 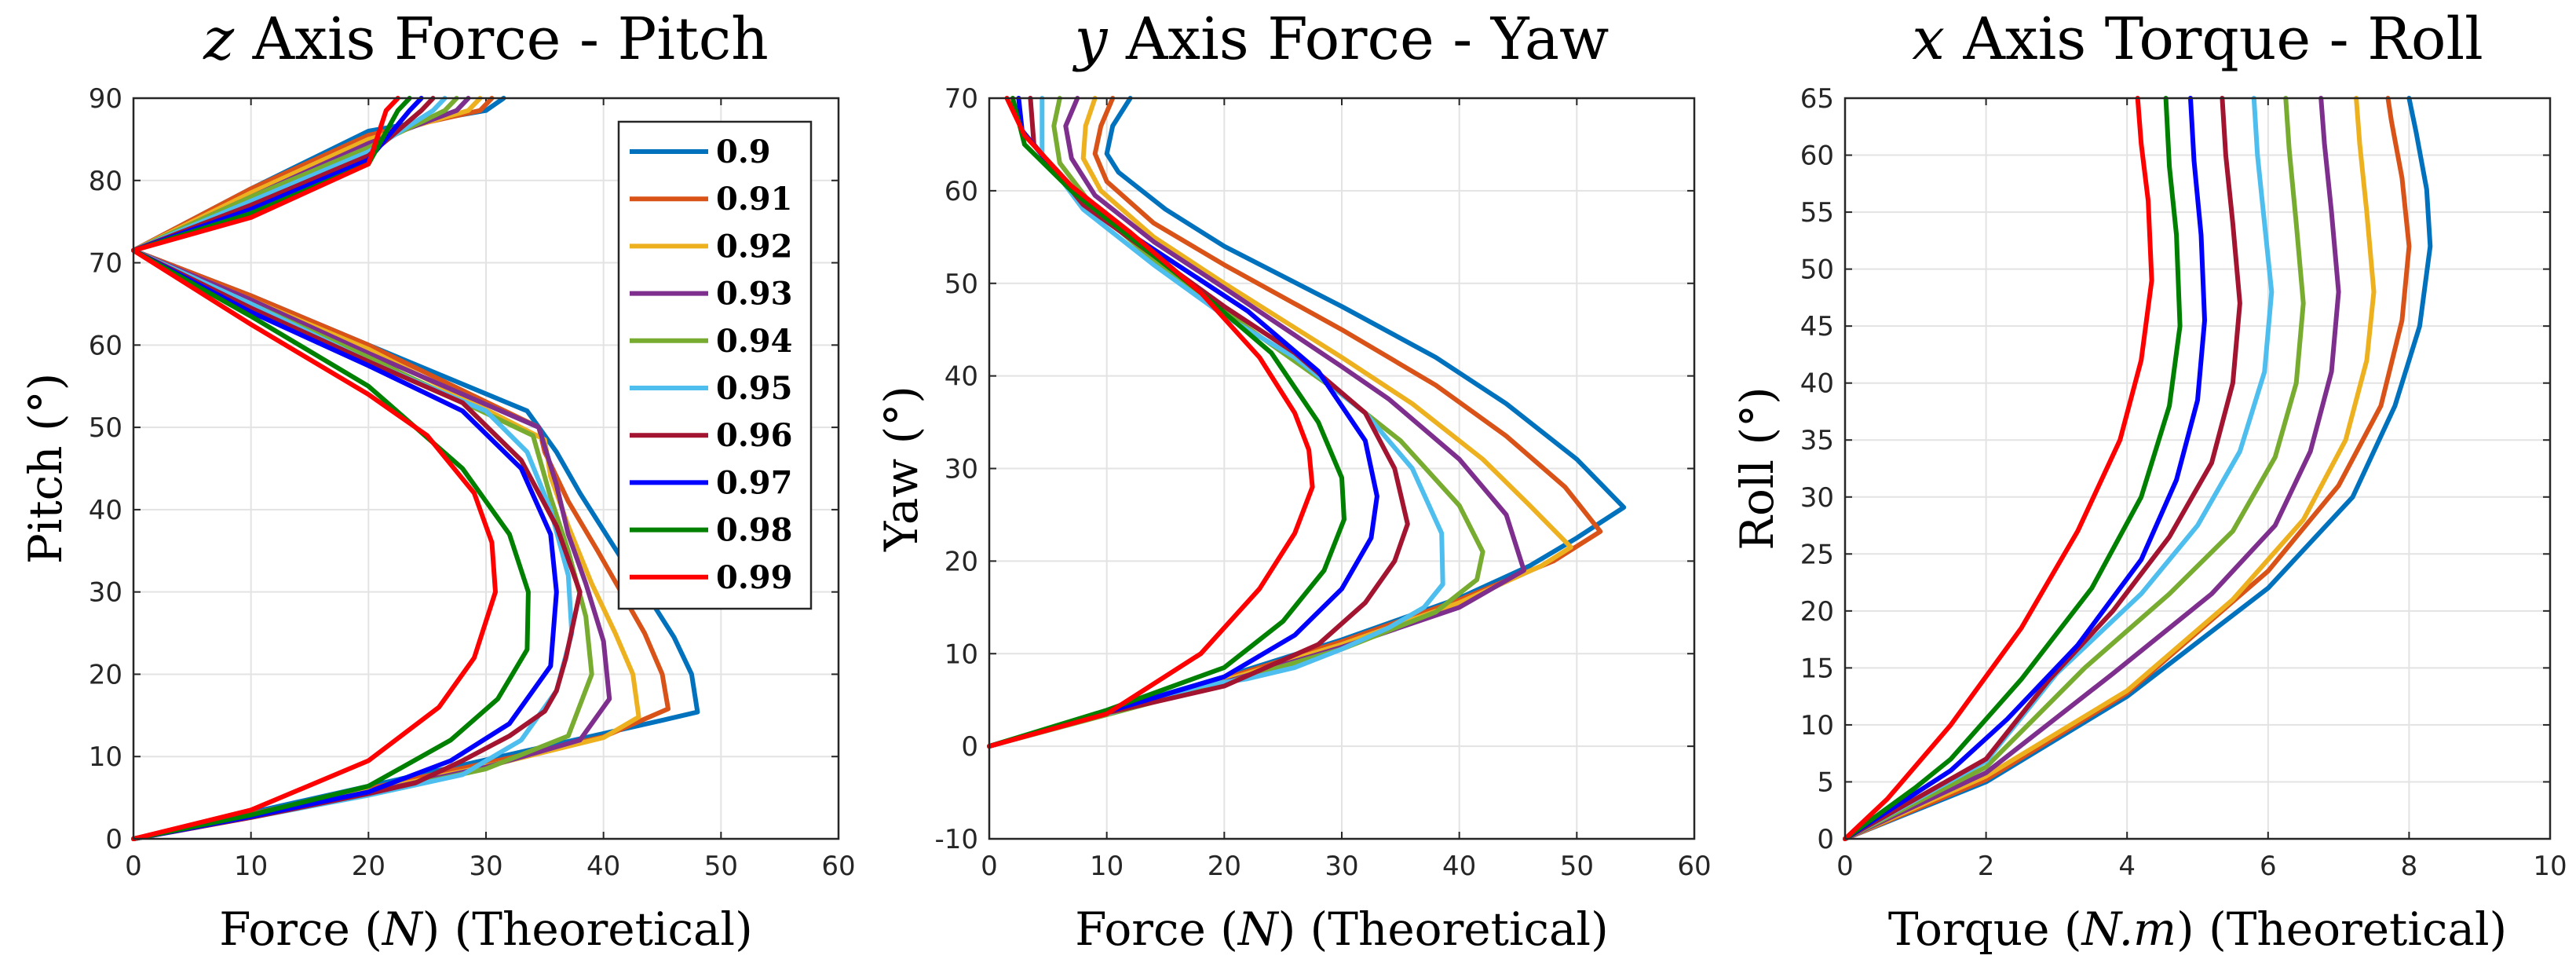 What do you see at coordinates (956, 839) in the screenshot?
I see `y-tick-label: -10` at bounding box center [956, 839].